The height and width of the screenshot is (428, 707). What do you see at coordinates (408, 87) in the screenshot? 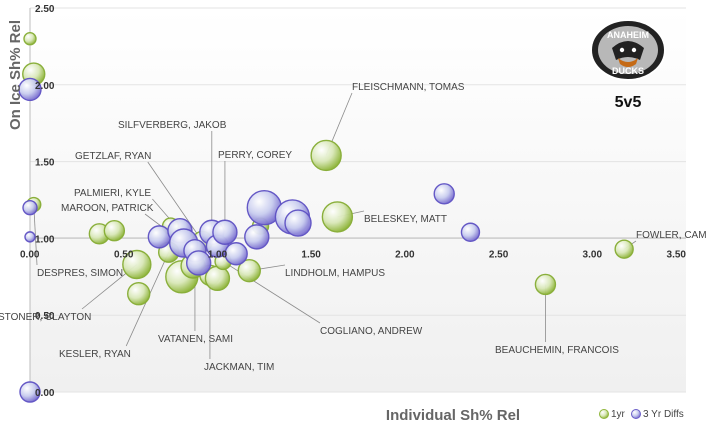
I see `player-label: FLEISCHMANN, TOMAS` at bounding box center [408, 87].